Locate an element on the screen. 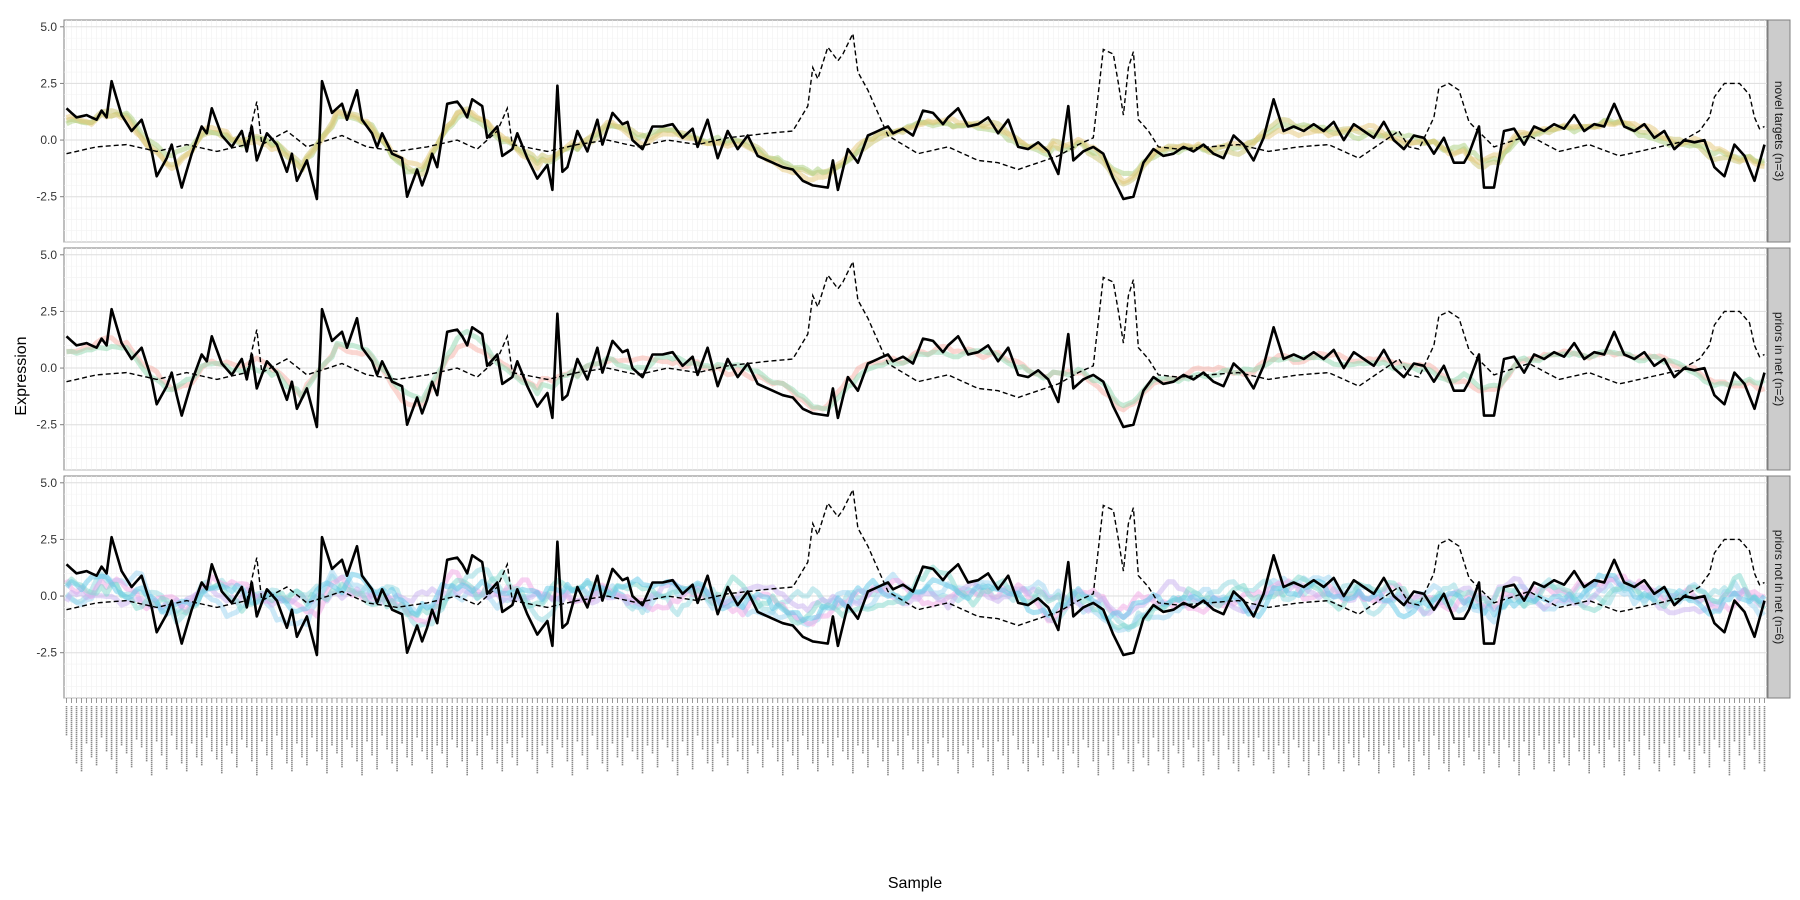  x-axis-title: Sample is located at coordinates (915, 883).